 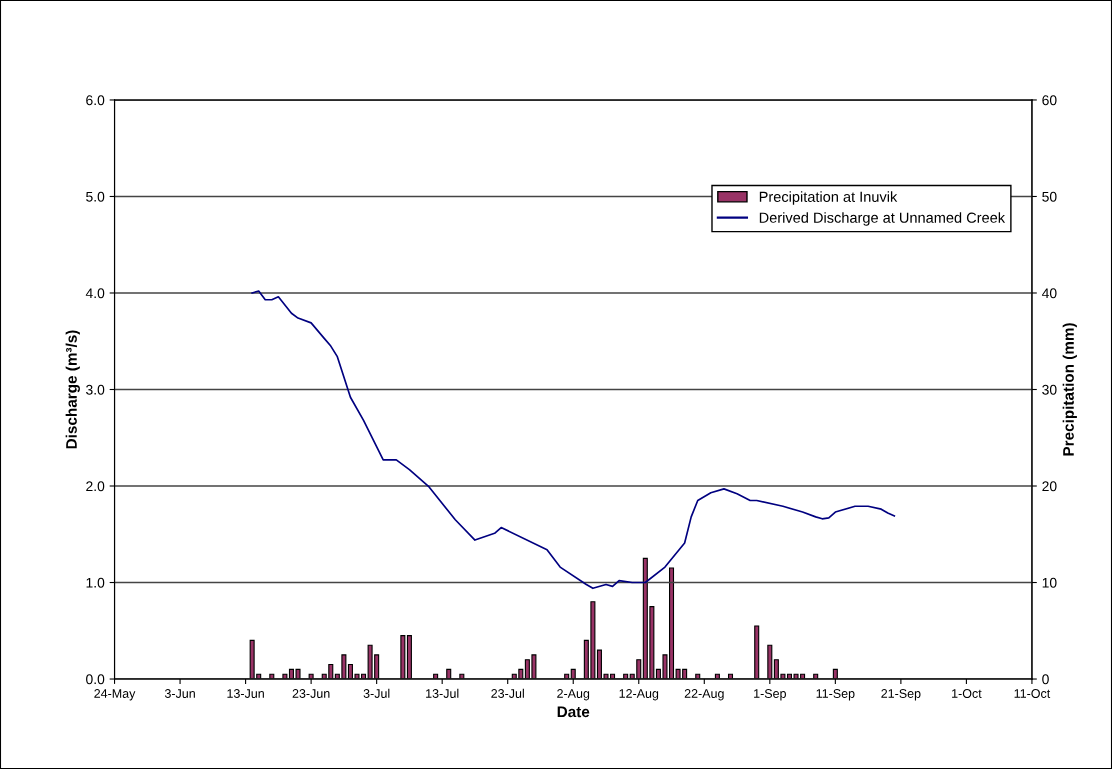 What do you see at coordinates (95, 389) in the screenshot?
I see `y-tick-label: 3.0` at bounding box center [95, 389].